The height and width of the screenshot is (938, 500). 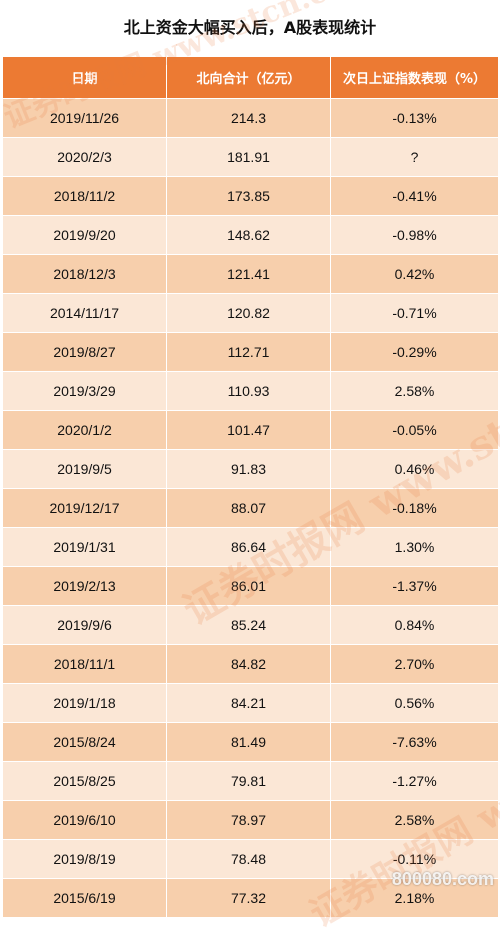 What do you see at coordinates (414, 469) in the screenshot?
I see `cell-next-day: 0.46%` at bounding box center [414, 469].